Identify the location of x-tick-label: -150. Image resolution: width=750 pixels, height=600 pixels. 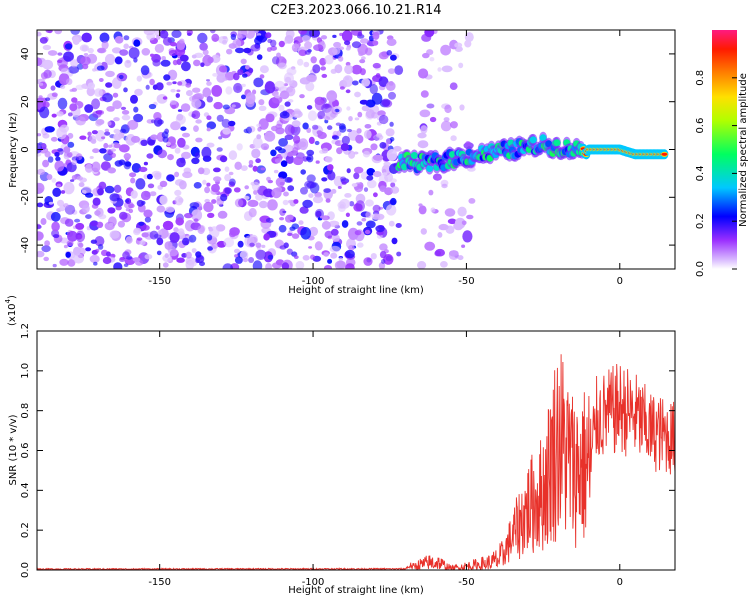
(159, 281).